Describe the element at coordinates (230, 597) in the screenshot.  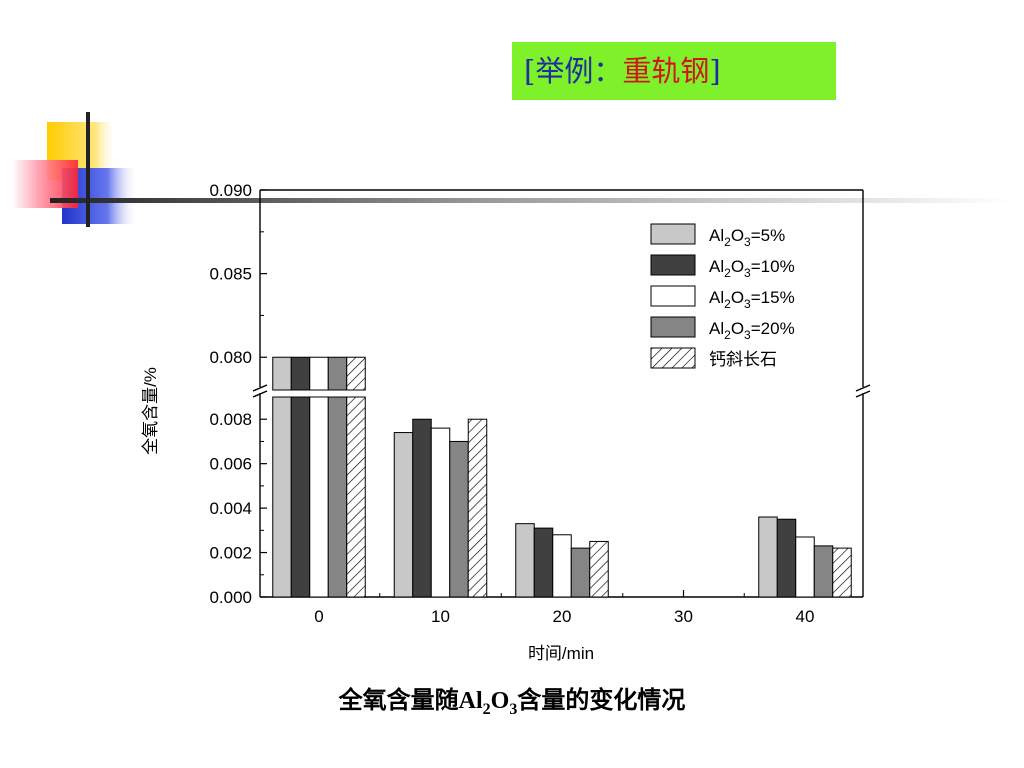
I see `y-tick-label: 0.000` at that location.